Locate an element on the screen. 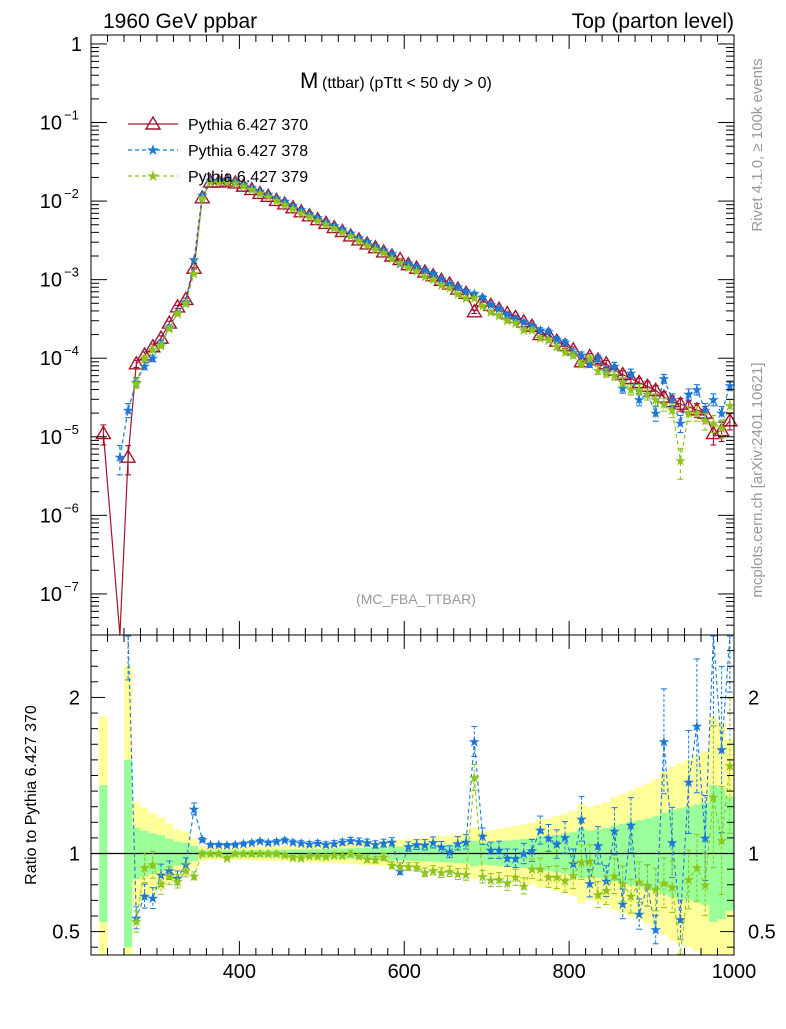 Image resolution: width=786 pixels, height=1029 pixels. y-tick-exponent: −2 is located at coordinates (71, 193).